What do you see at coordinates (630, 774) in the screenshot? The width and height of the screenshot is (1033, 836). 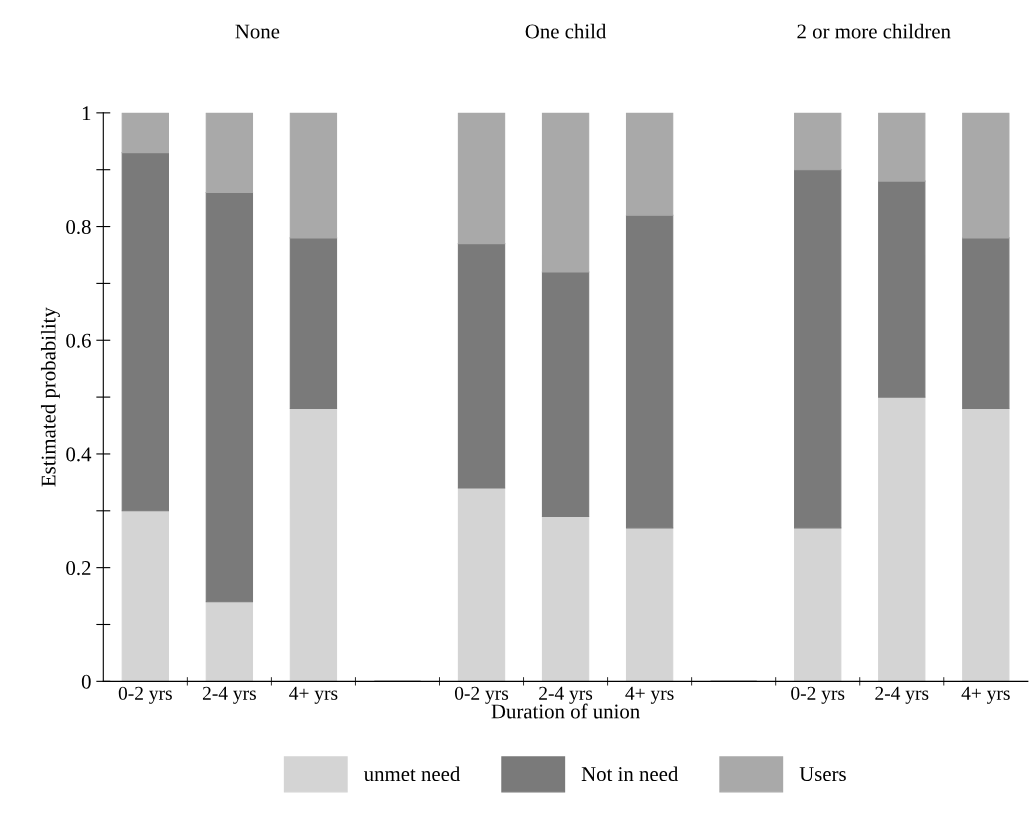 I see `legend-label: Not in need` at bounding box center [630, 774].